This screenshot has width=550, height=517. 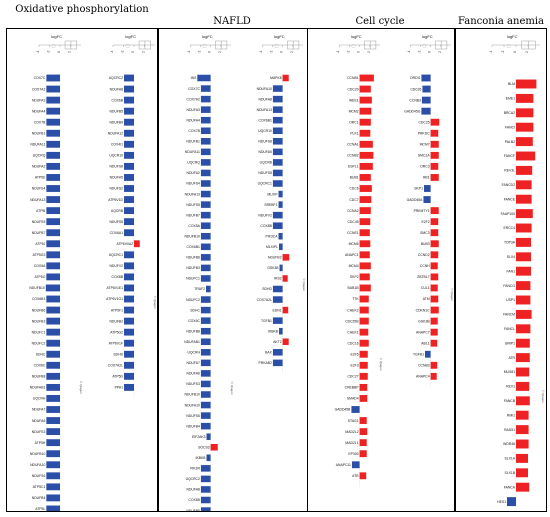 I want to click on axis-tick-label: -2, so click(x=503, y=51).